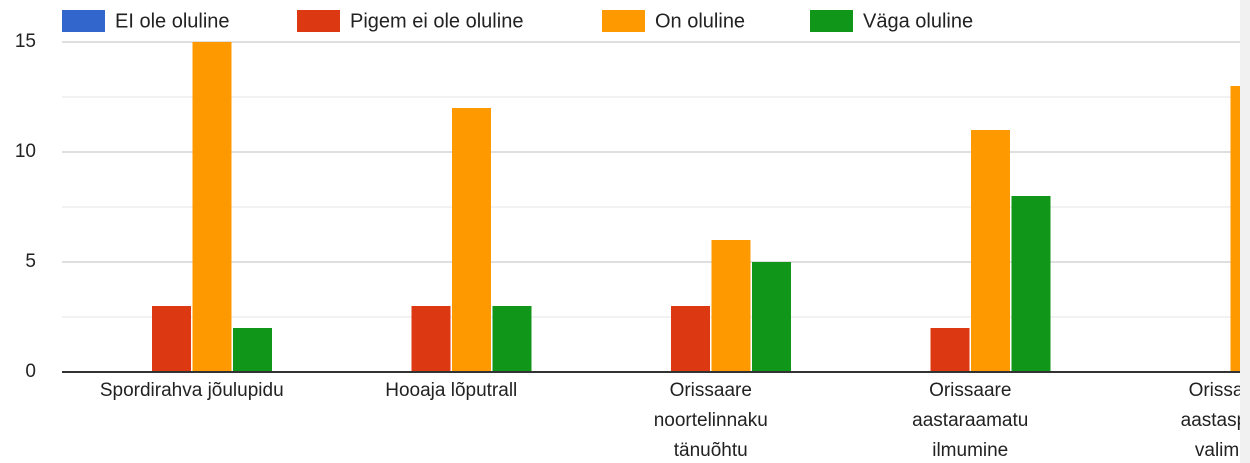  What do you see at coordinates (436, 21) in the screenshot?
I see `legend-label: Pigem ei ole oluline` at bounding box center [436, 21].